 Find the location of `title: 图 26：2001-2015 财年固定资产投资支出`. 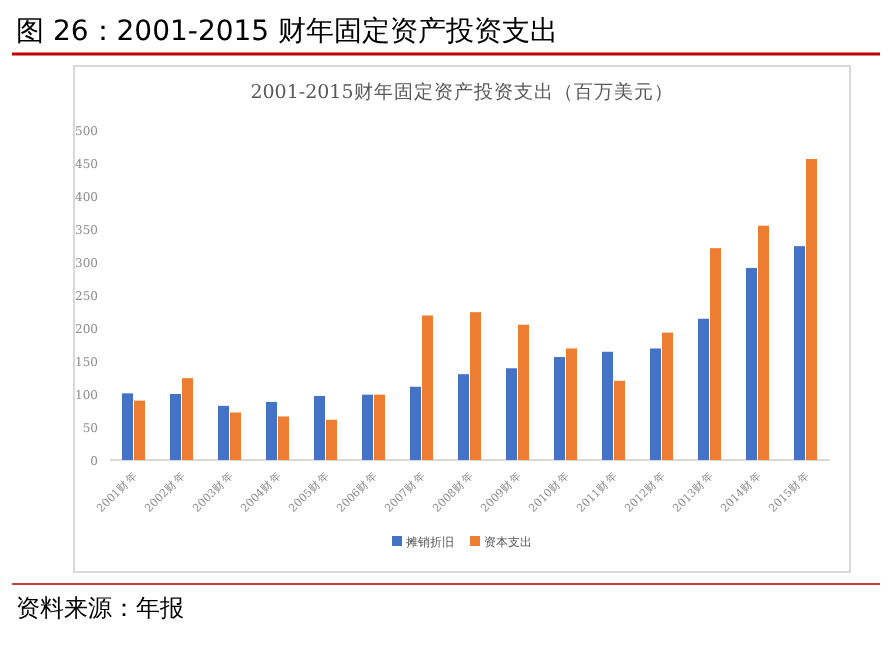

title: 图 26：2001-2015 财年固定资产投资支出 is located at coordinates (287, 32).